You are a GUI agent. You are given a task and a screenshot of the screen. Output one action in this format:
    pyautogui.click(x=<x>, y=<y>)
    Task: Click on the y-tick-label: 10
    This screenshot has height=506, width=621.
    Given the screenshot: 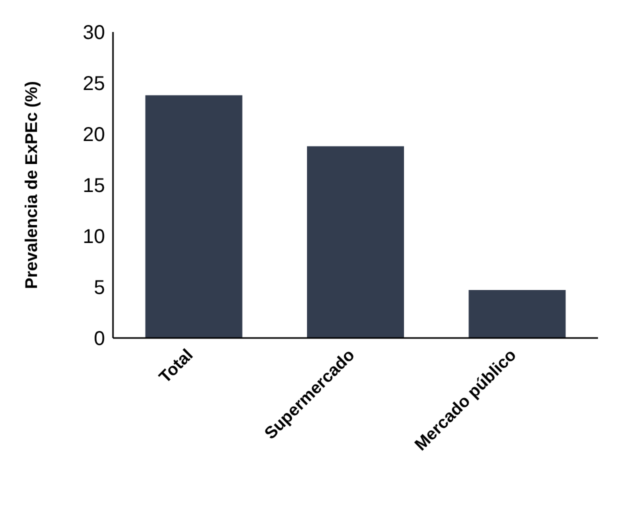 What is the action you would take?
    pyautogui.click(x=93, y=237)
    